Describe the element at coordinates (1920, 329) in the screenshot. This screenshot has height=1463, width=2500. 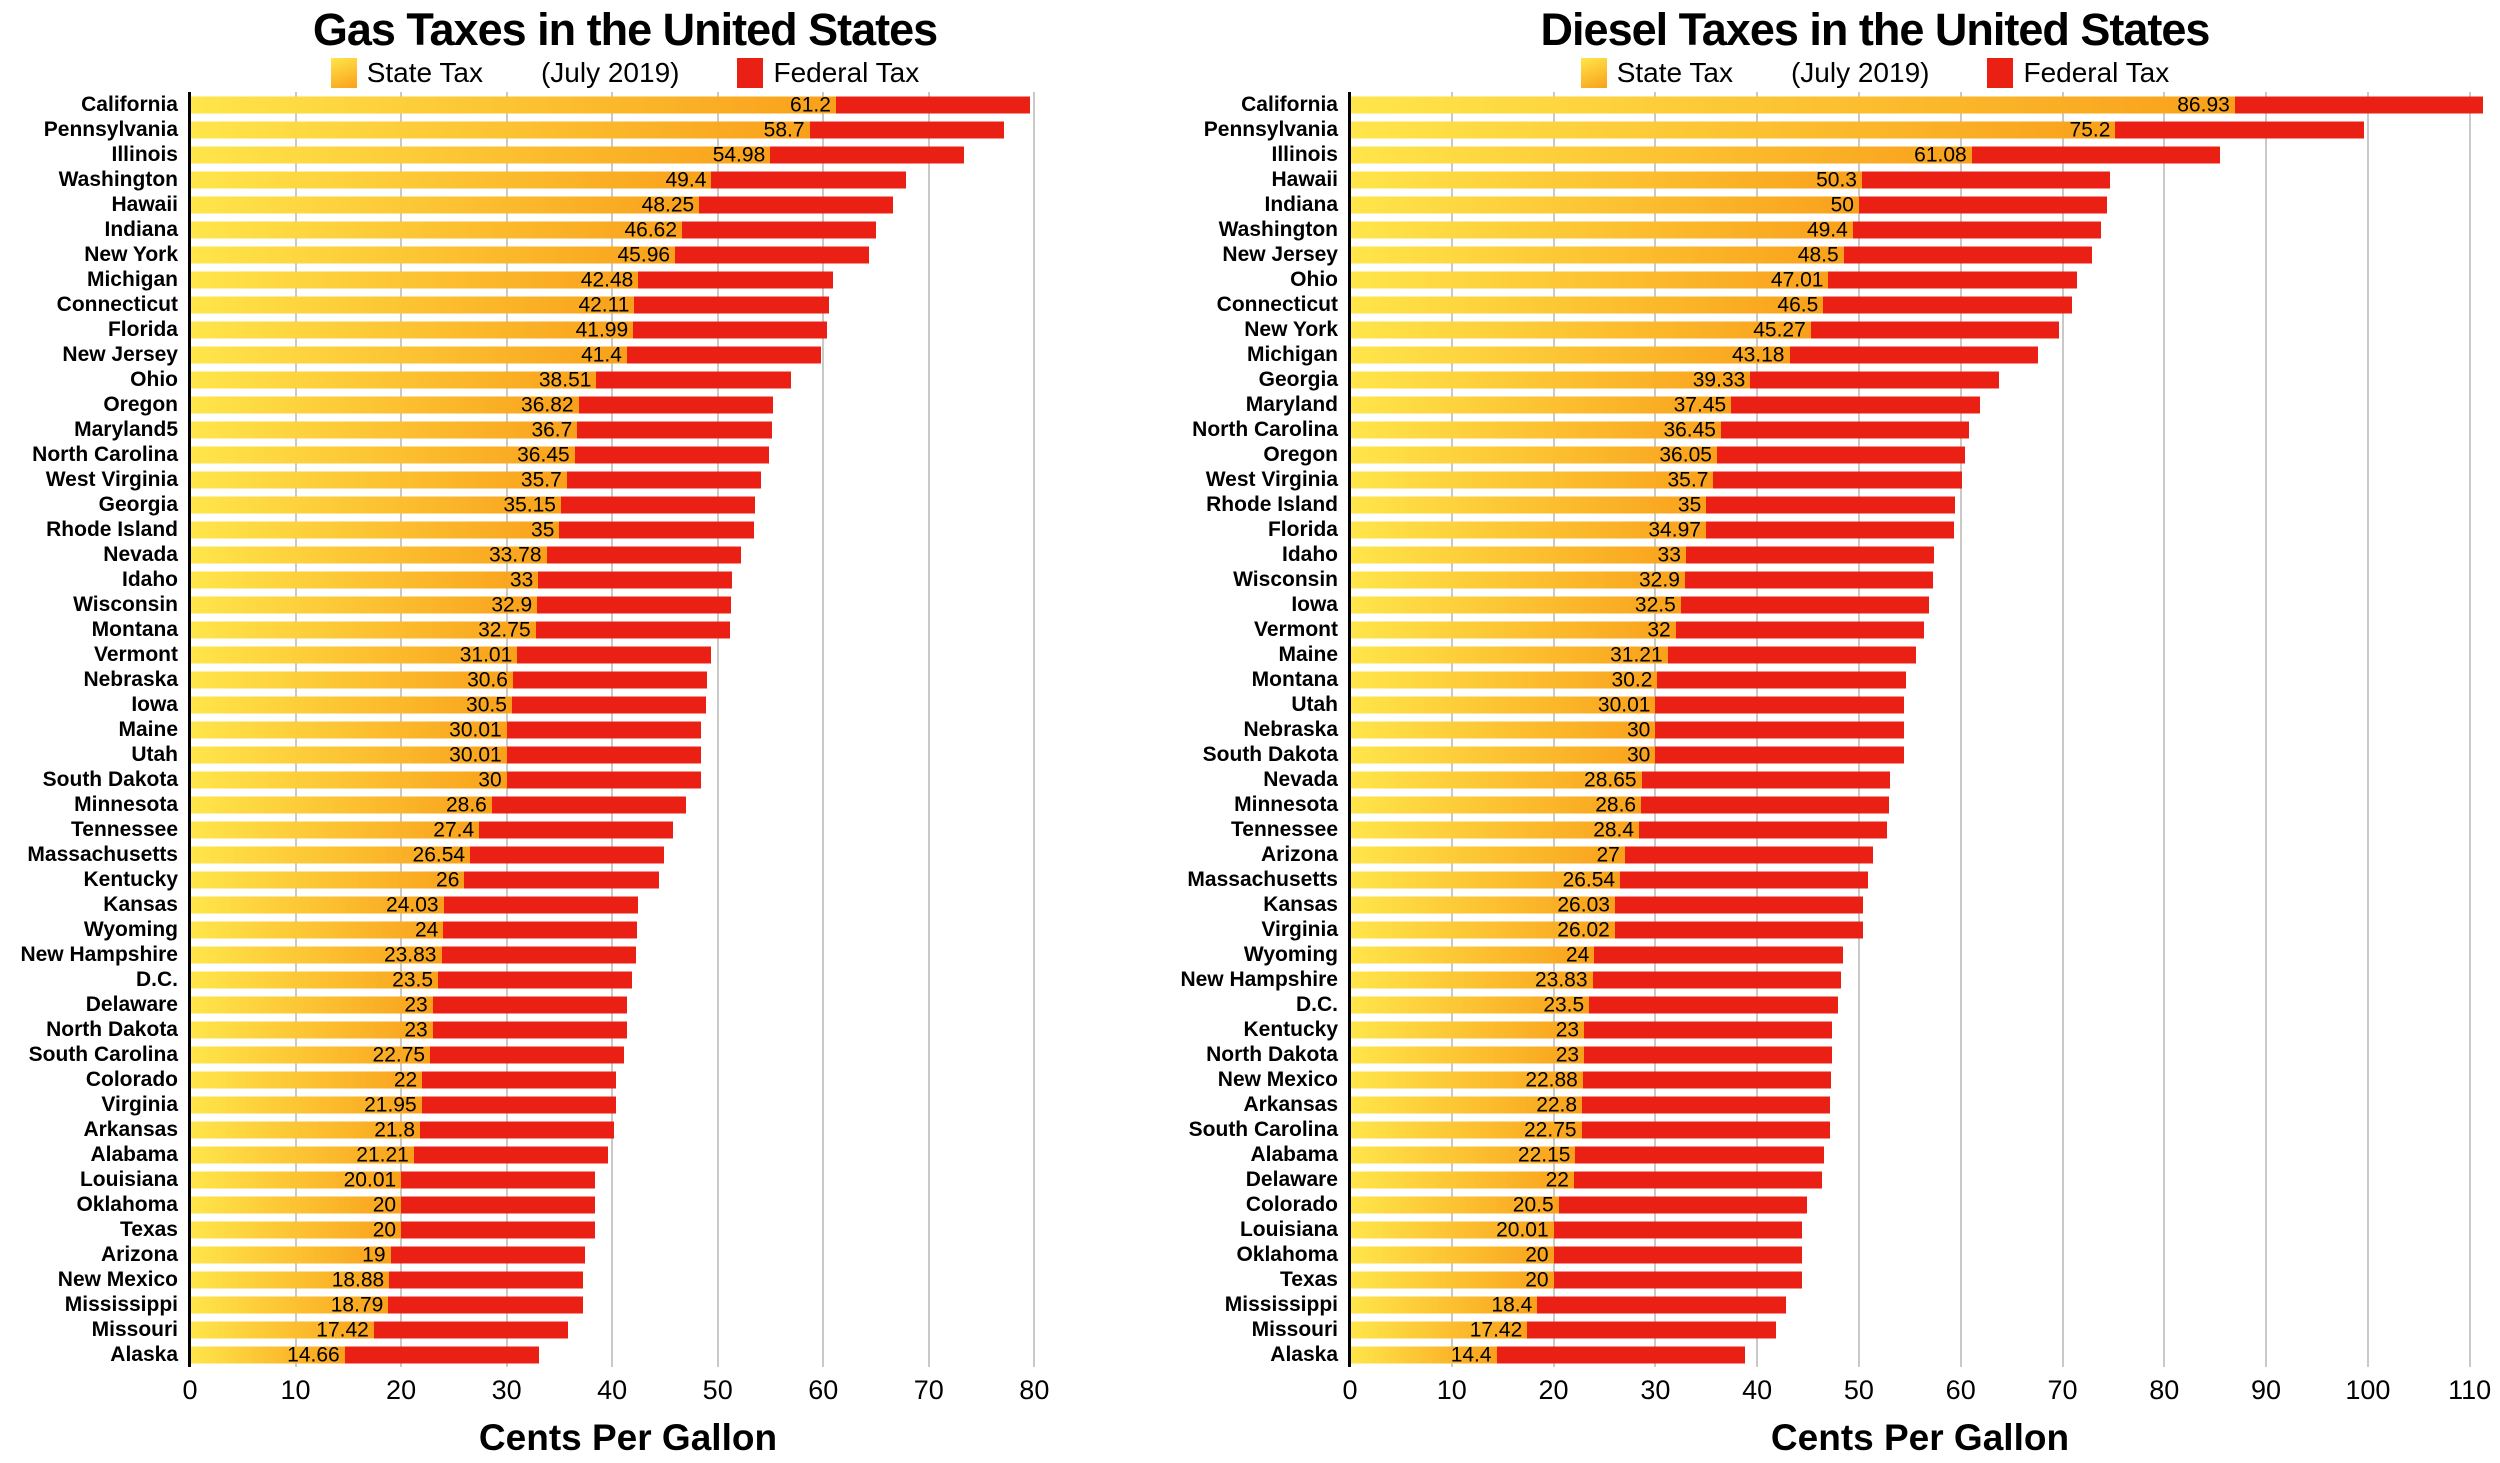
I see `bar-track: 45.27` at that location.